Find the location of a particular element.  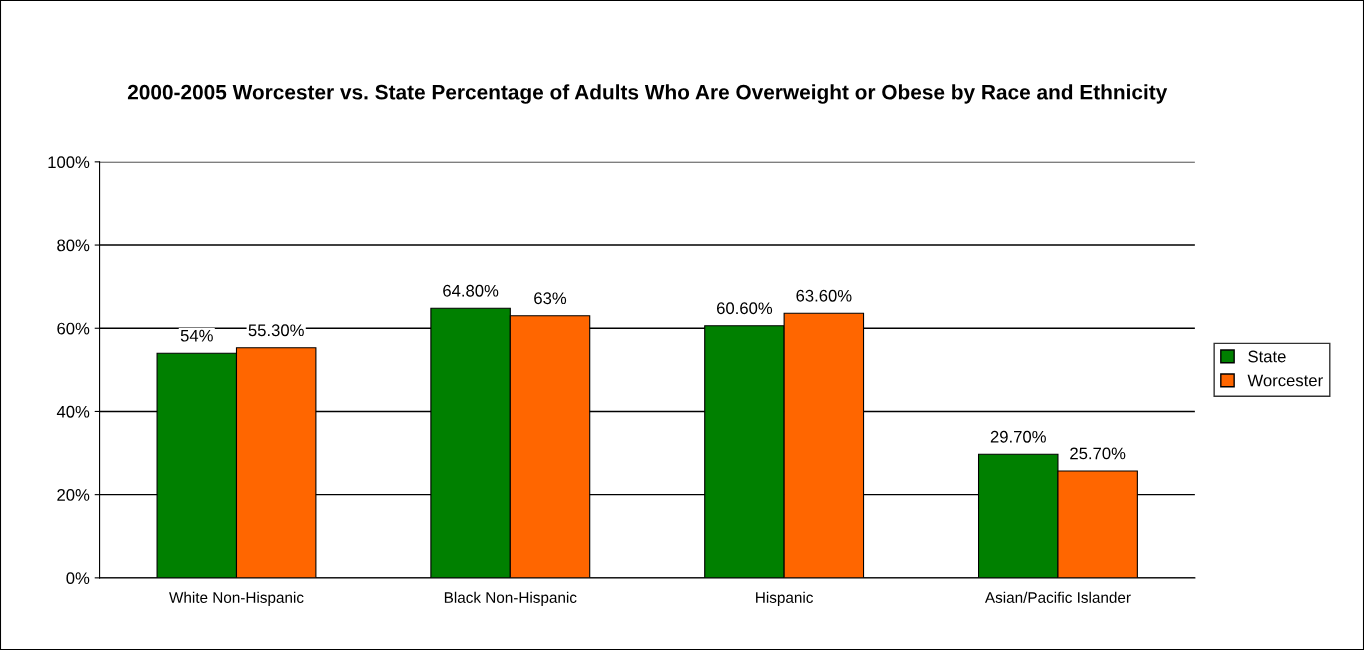

y-tick-label: 80% is located at coordinates (73, 245).